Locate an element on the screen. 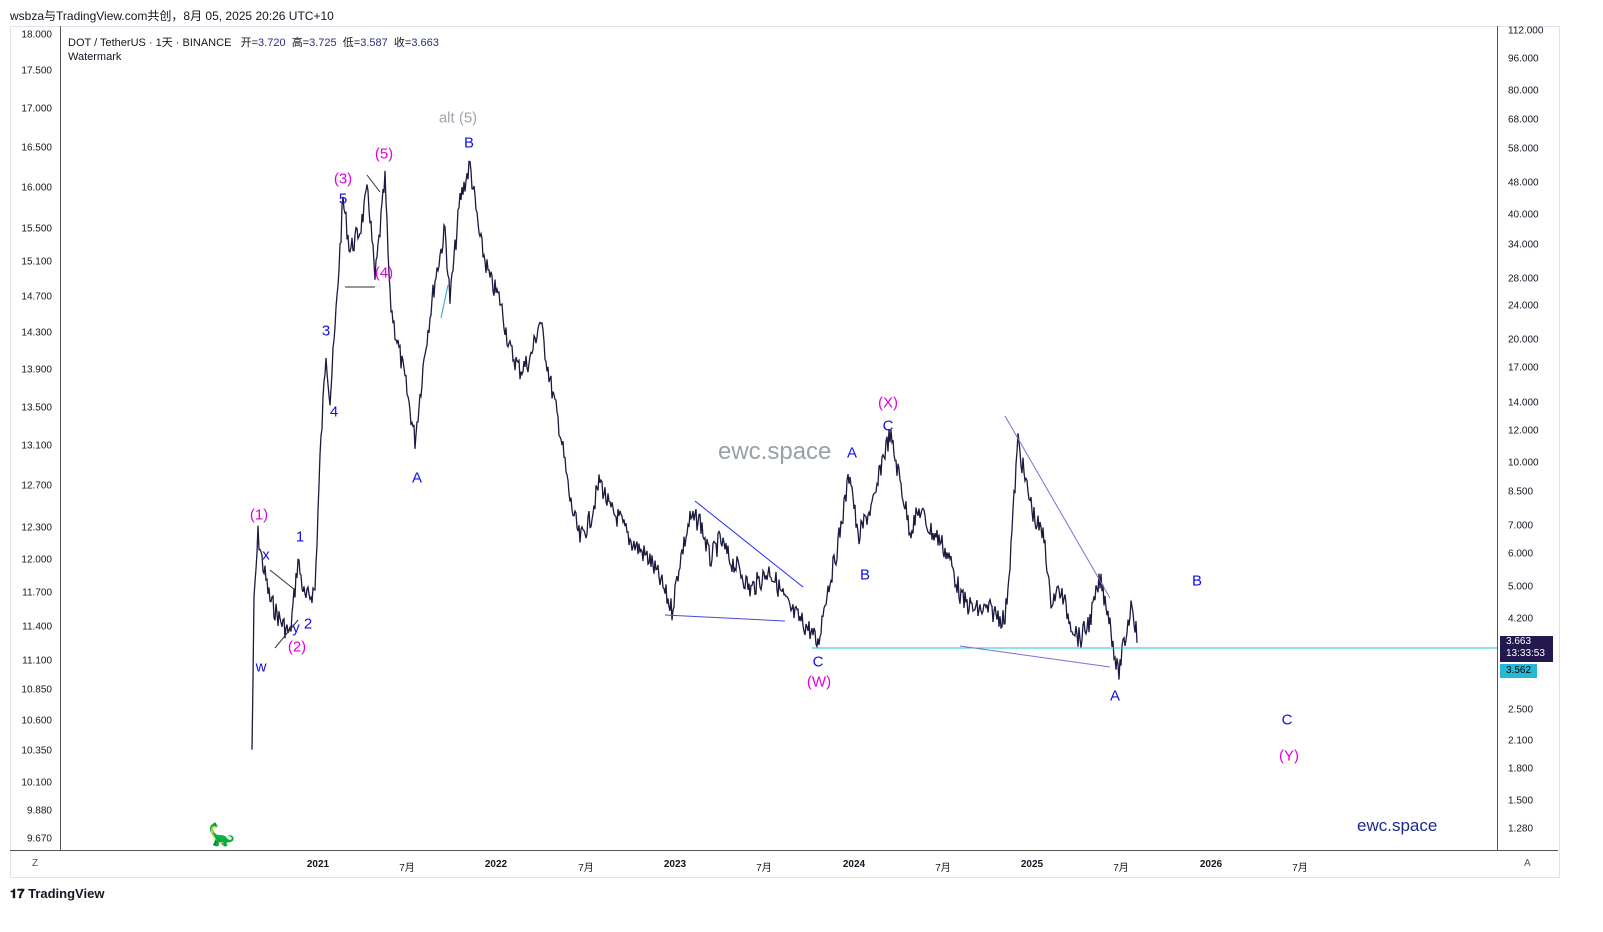  log-scale-toggle-left: Z is located at coordinates (35, 863).